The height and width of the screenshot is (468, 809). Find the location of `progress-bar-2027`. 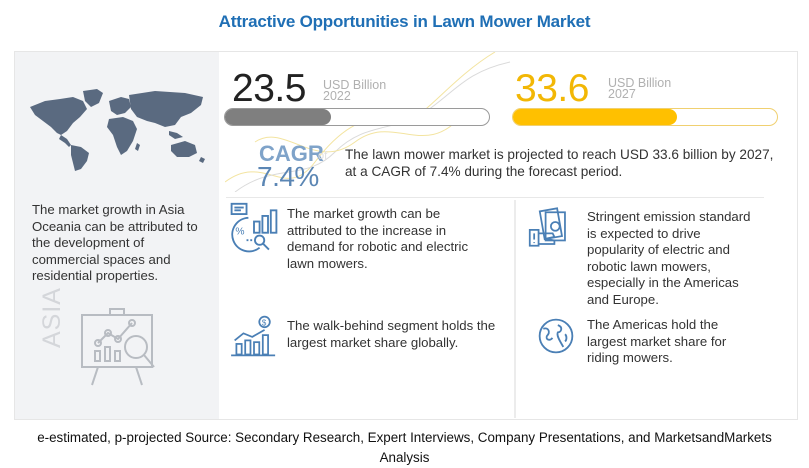

progress-bar-2027 is located at coordinates (645, 117).